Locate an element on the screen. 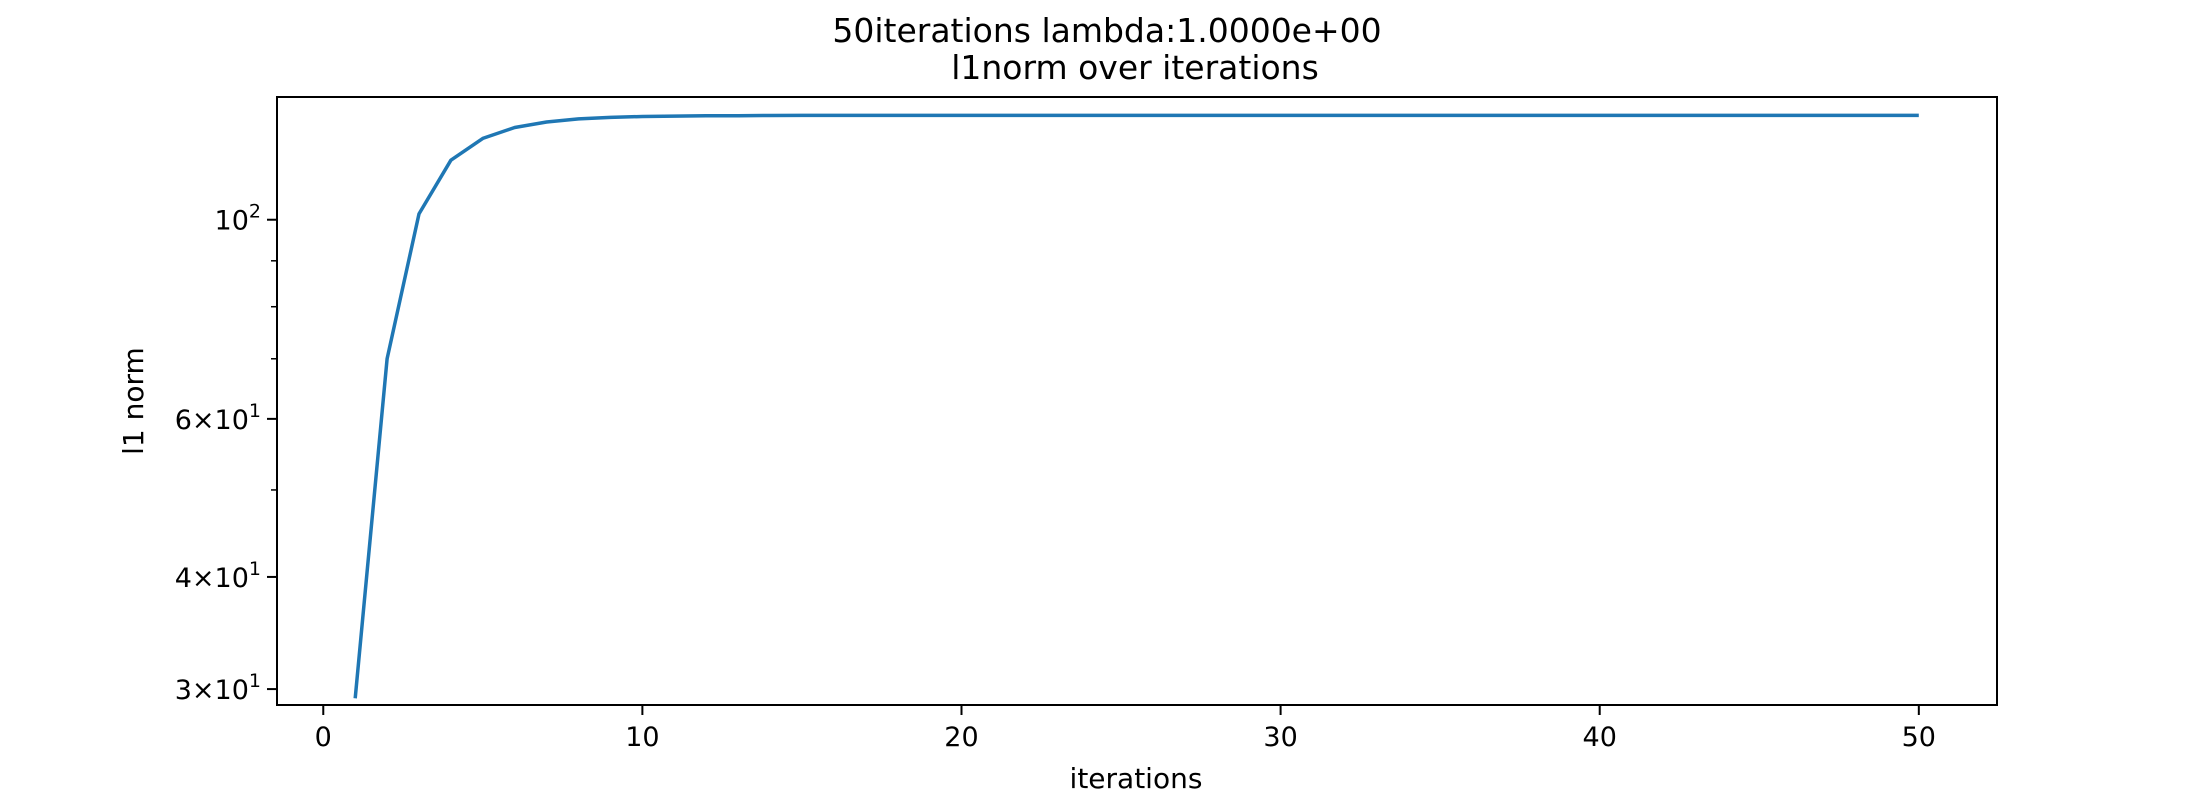 The image size is (2200, 800). y-tick-label: 3×10¹ is located at coordinates (218, 688).